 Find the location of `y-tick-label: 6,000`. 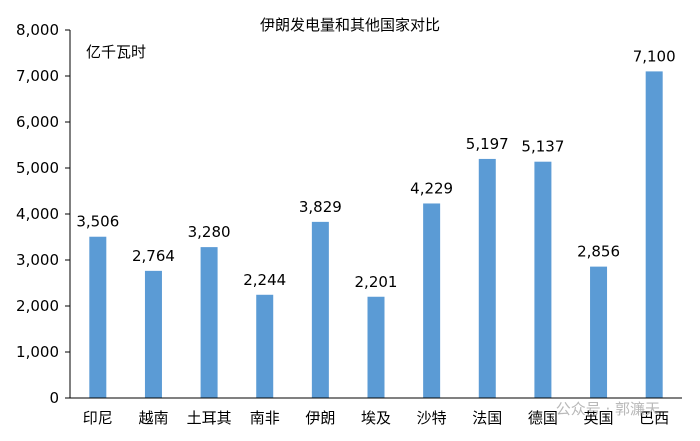

y-tick-label: 6,000 is located at coordinates (37, 122).